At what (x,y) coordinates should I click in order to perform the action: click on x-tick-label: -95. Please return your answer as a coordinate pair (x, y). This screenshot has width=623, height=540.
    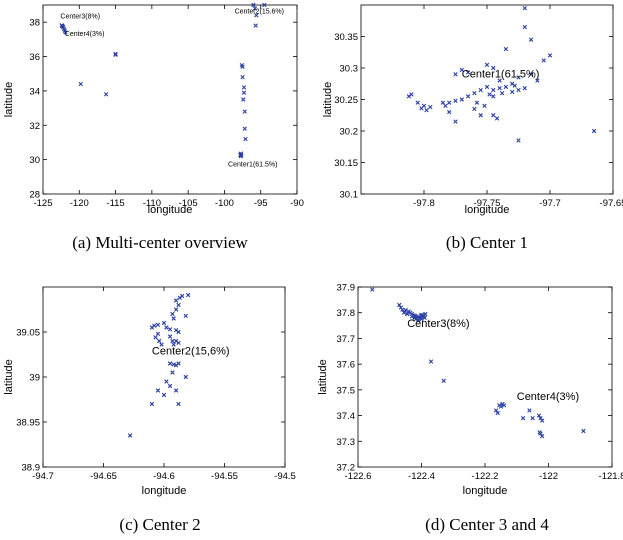
    Looking at the image, I should click on (261, 203).